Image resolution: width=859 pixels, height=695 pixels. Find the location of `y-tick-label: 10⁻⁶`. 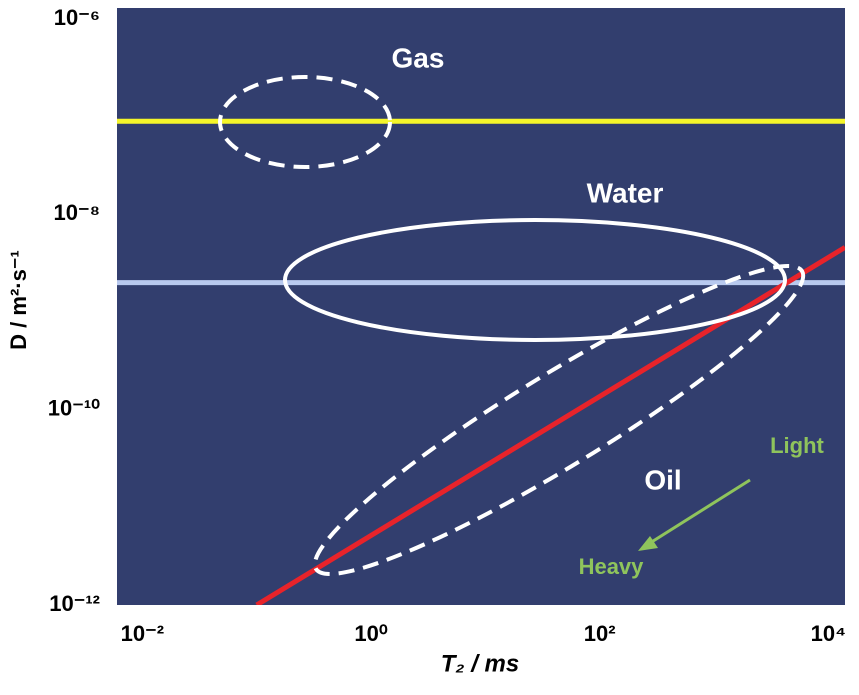

y-tick-label: 10⁻⁶ is located at coordinates (77, 17).